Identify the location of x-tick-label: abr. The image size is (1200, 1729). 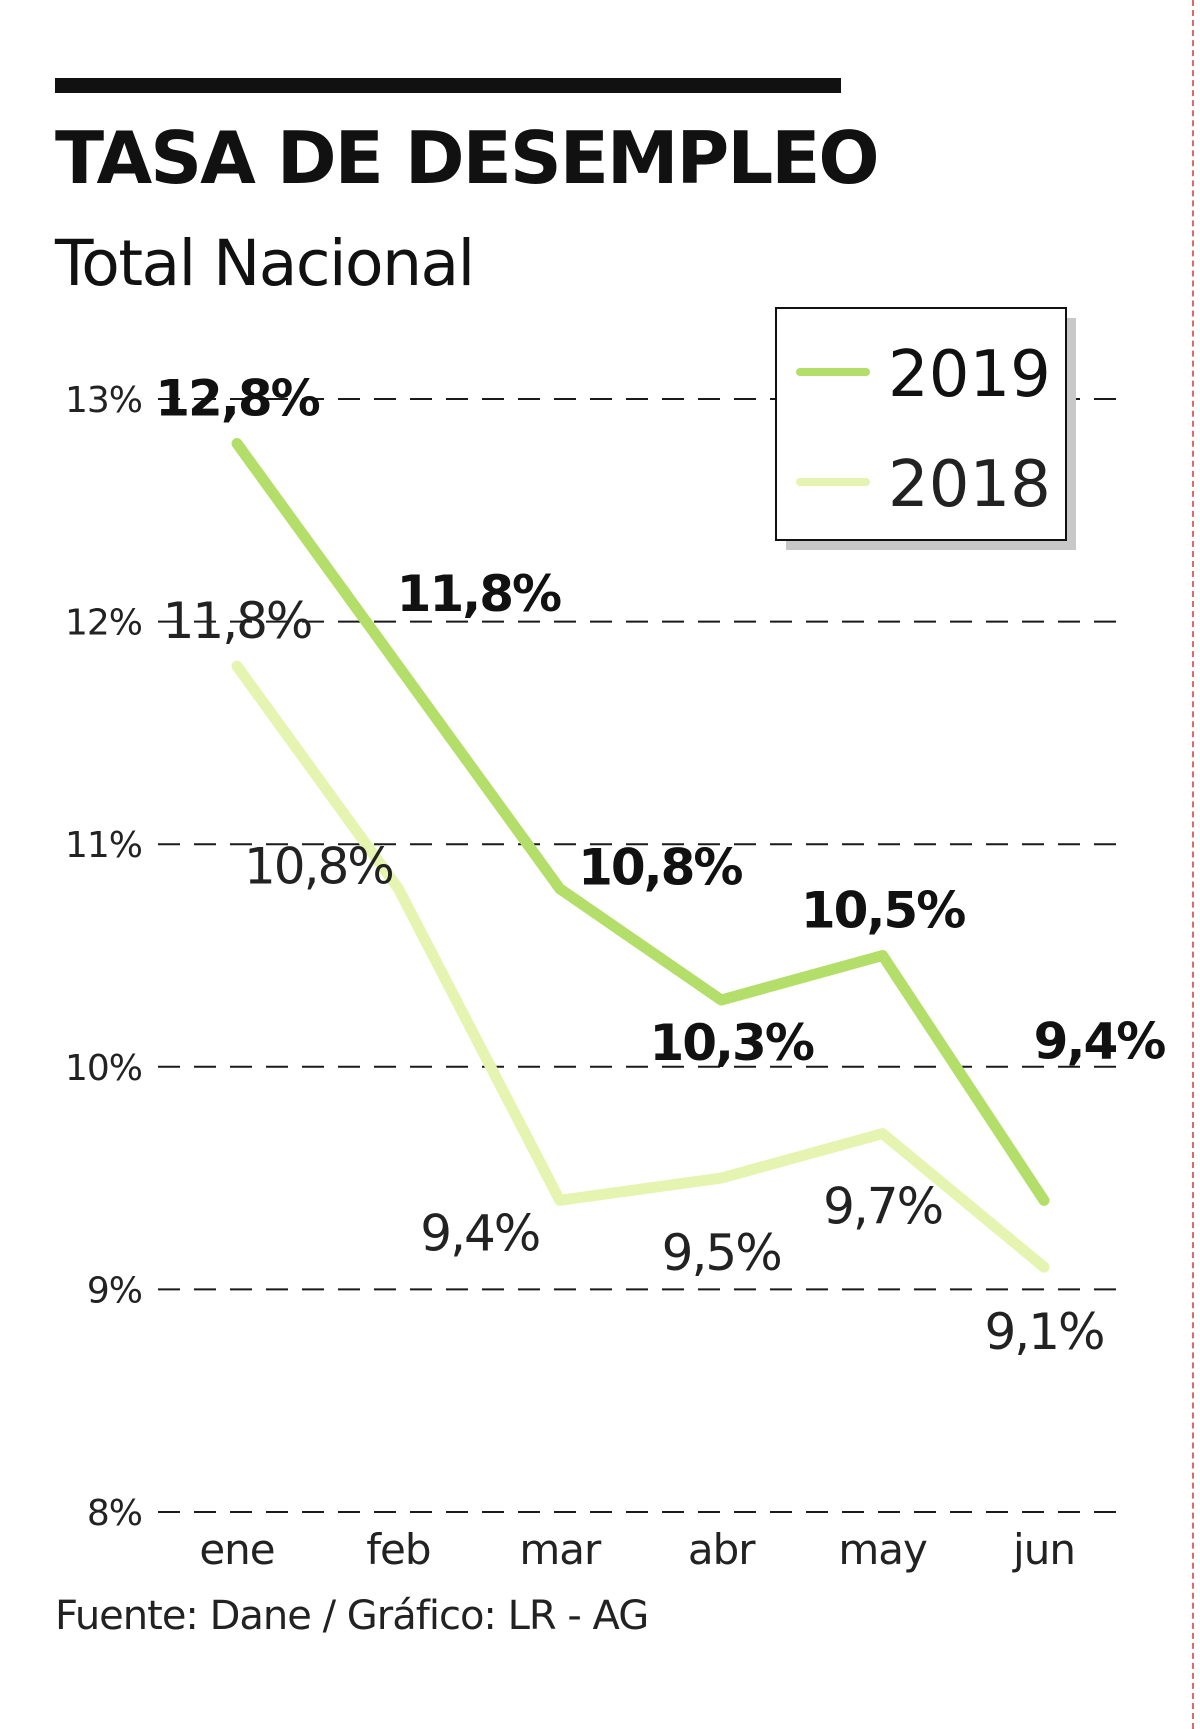
(722, 1549).